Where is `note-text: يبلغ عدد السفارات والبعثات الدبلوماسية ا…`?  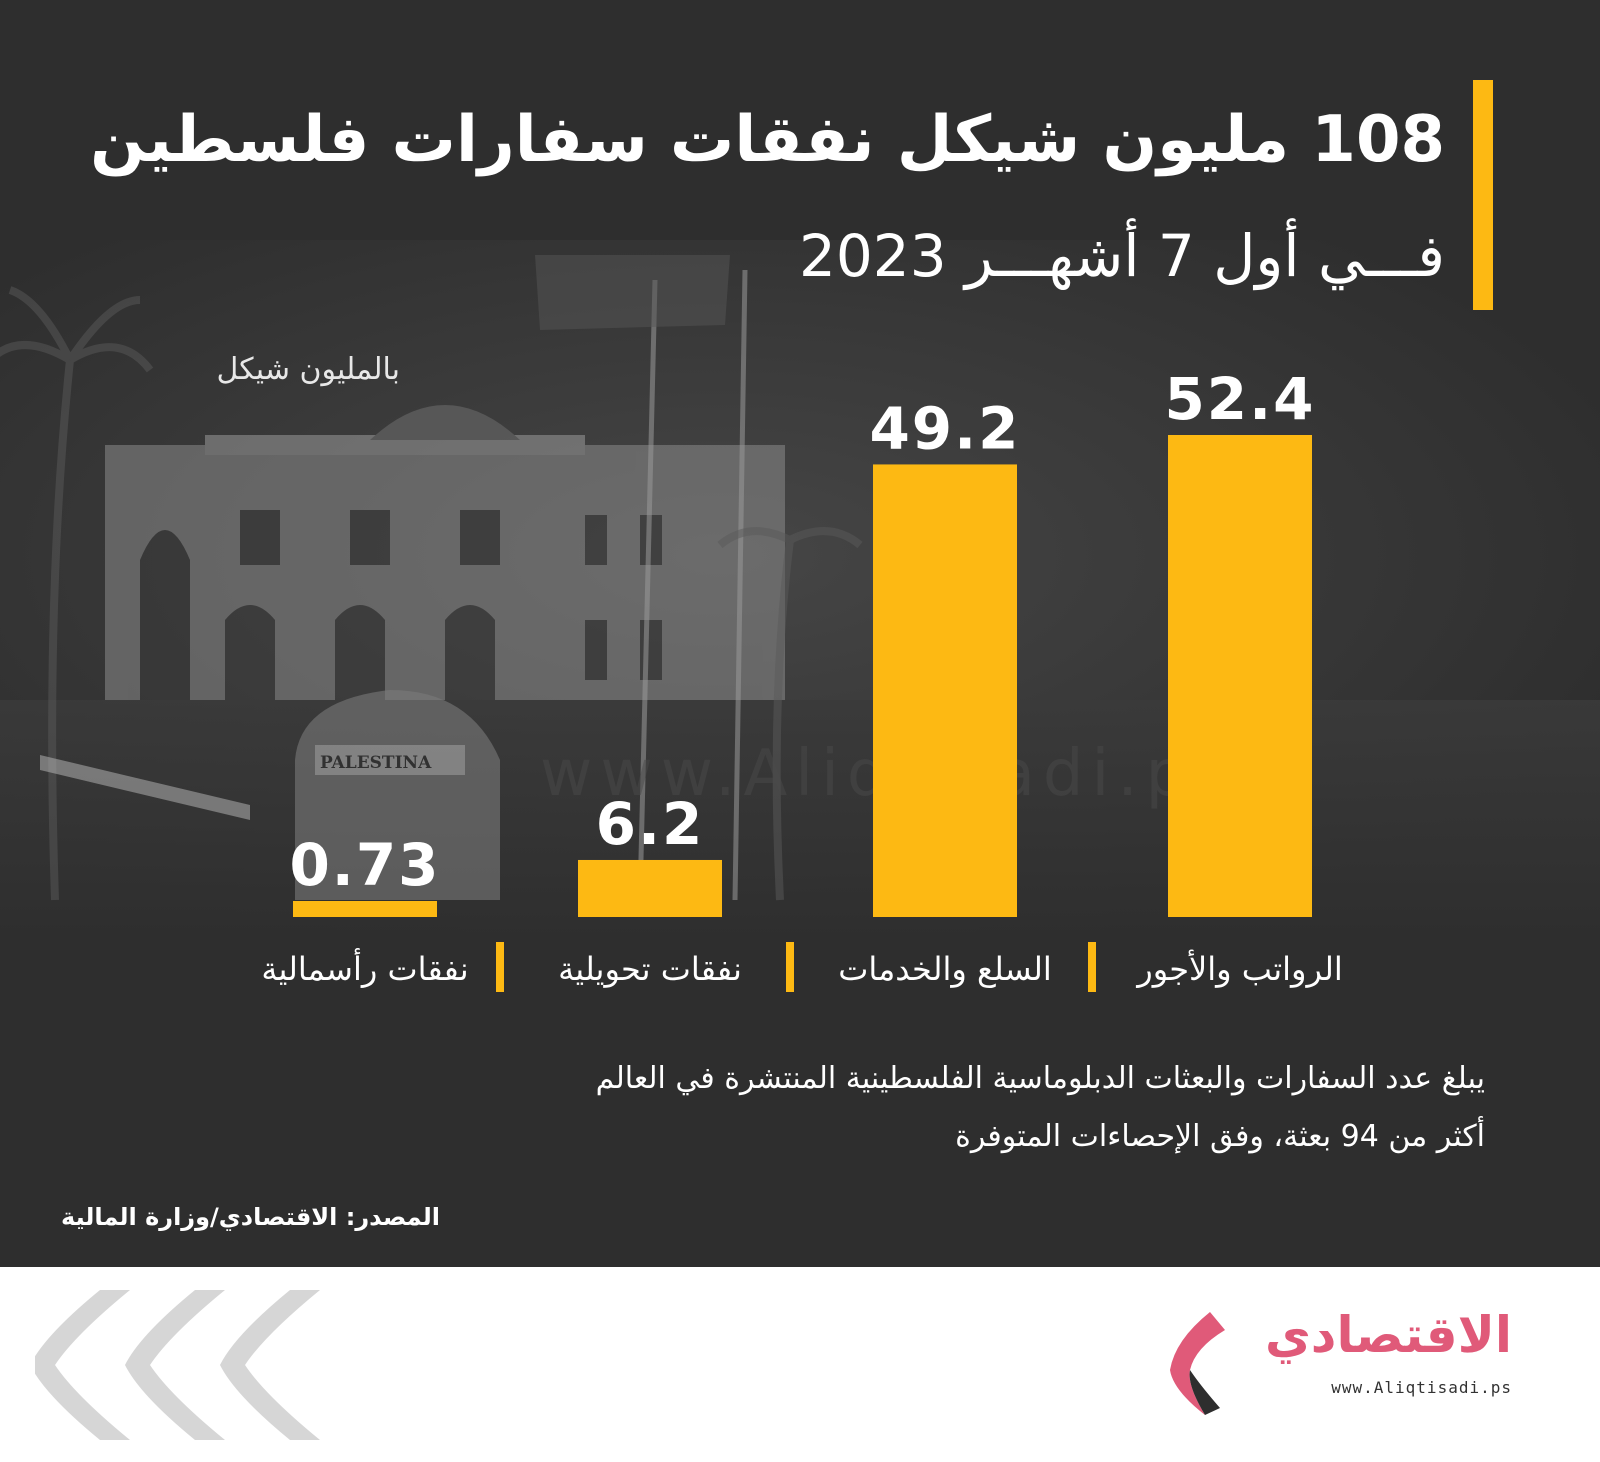 note-text: يبلغ عدد السفارات والبعثات الدبلوماسية ا… is located at coordinates (885, 1108).